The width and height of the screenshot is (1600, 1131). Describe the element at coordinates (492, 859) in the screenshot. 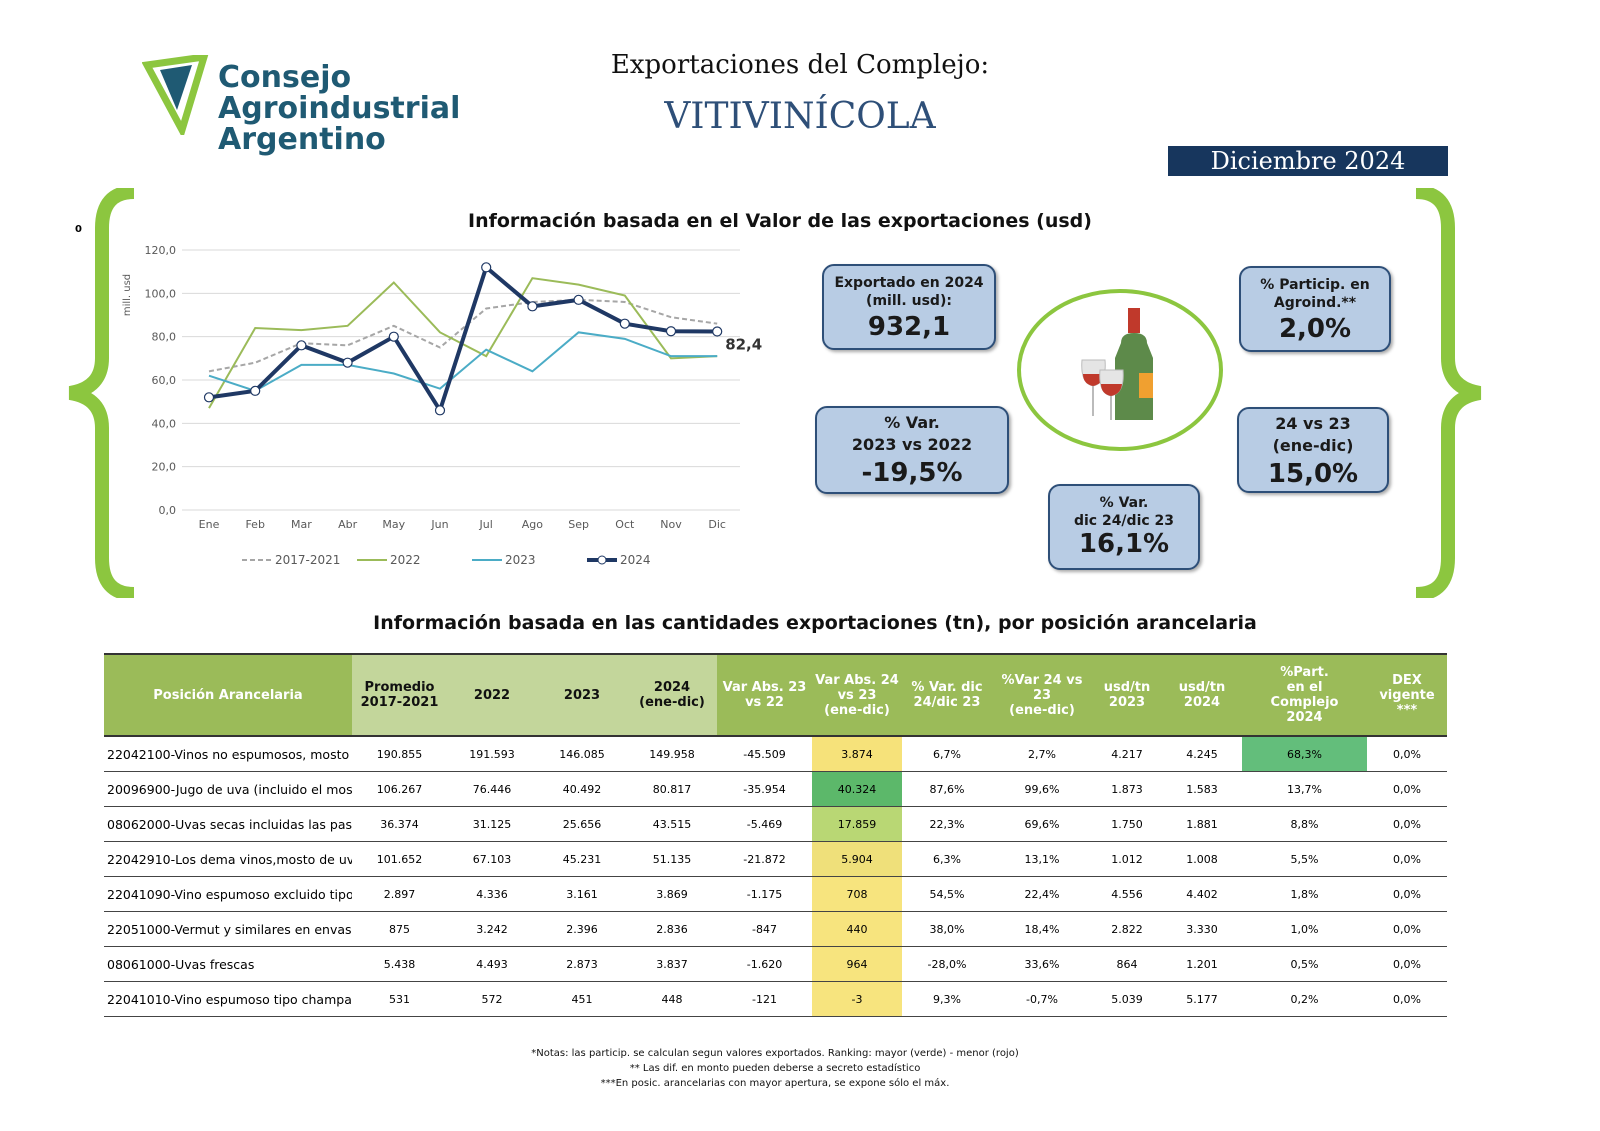

I see `table-cell: 67.103` at that location.